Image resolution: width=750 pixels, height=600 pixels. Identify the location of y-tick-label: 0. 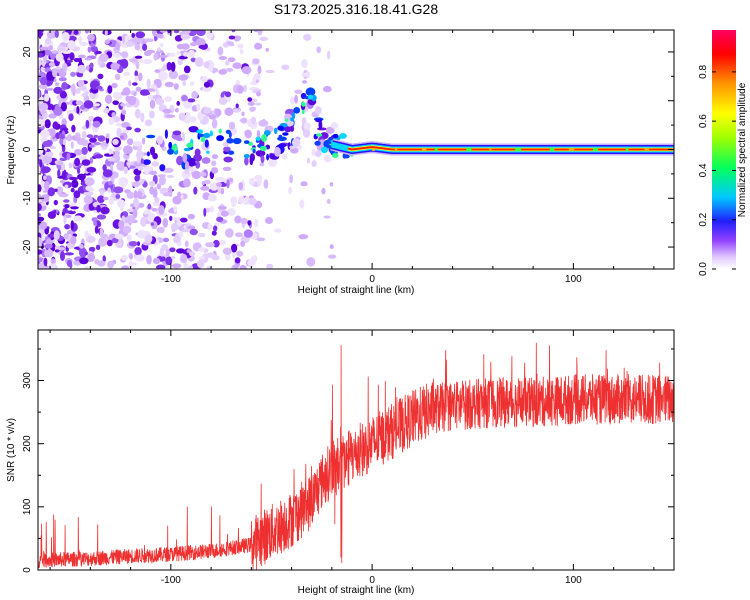
(27, 149).